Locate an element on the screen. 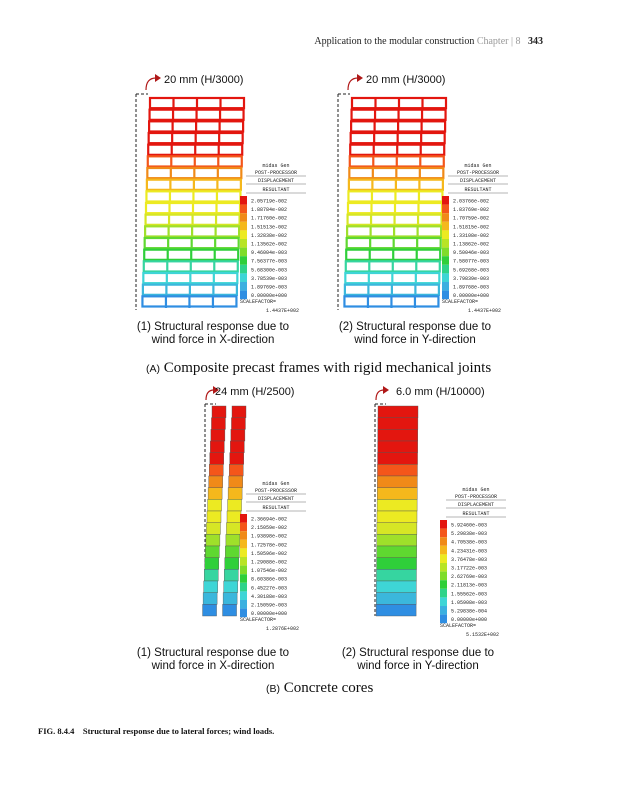  legend-value: 1.33108e-002 is located at coordinates (471, 236).